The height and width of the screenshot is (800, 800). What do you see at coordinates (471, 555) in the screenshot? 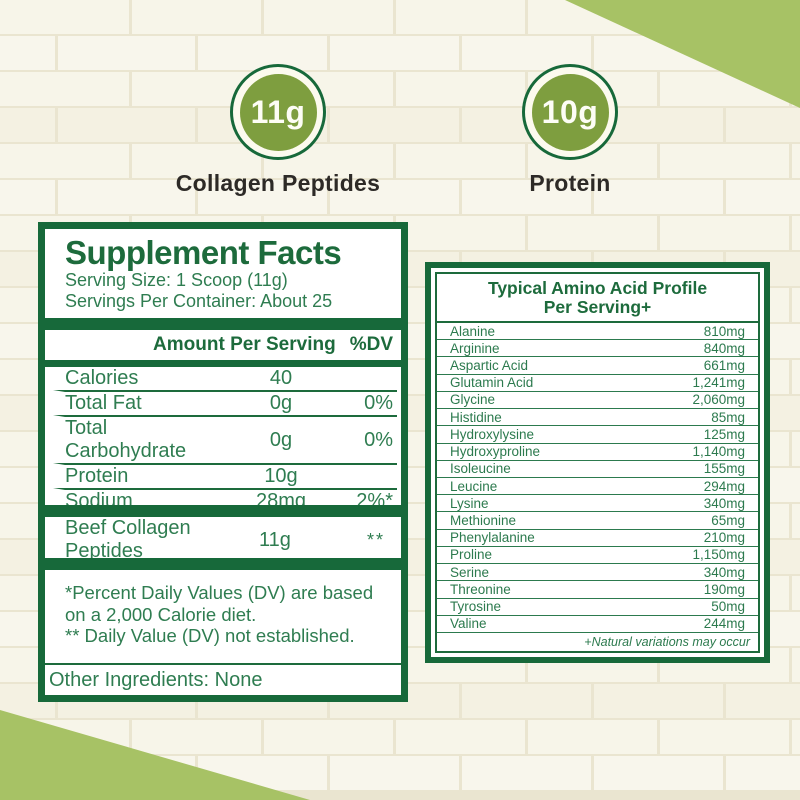
I see `amino-acid-name: Proline` at bounding box center [471, 555].